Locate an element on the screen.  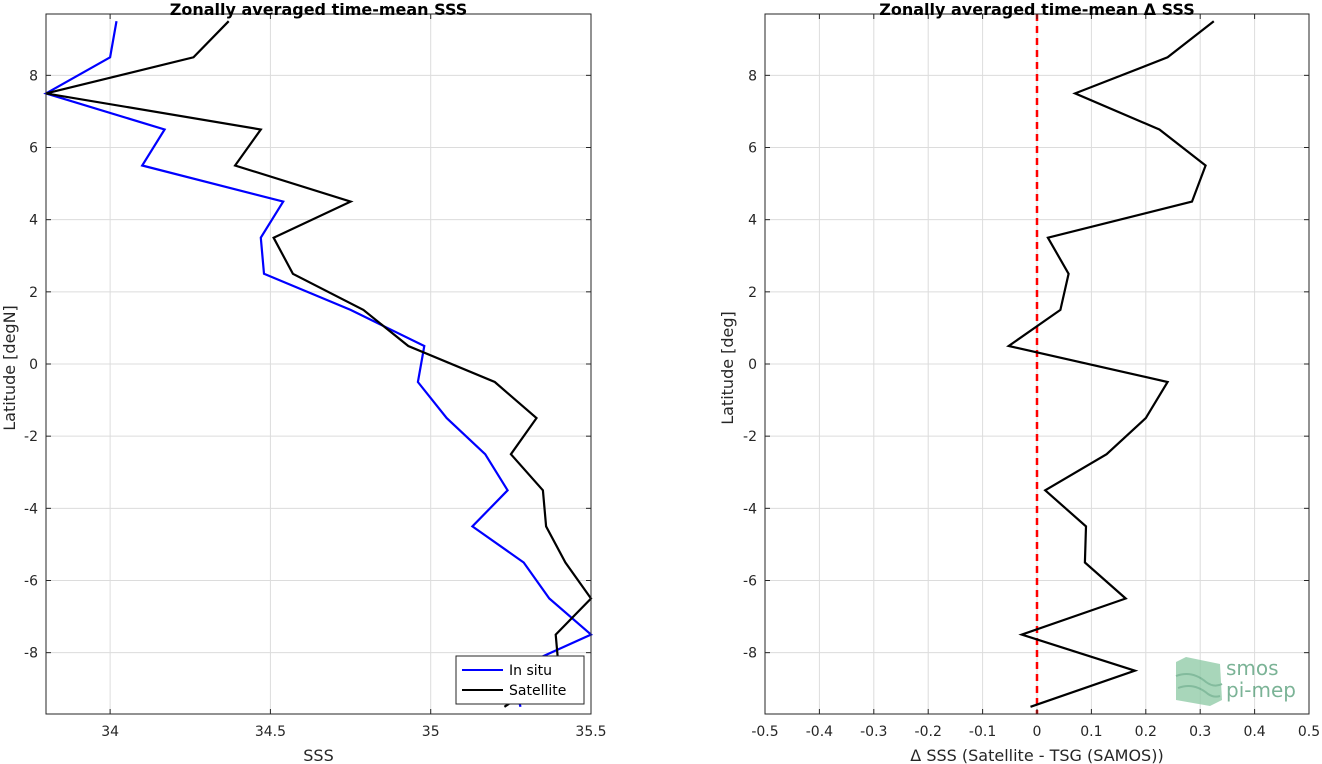
logo-mark-icon is located at coordinates (1199, 681).